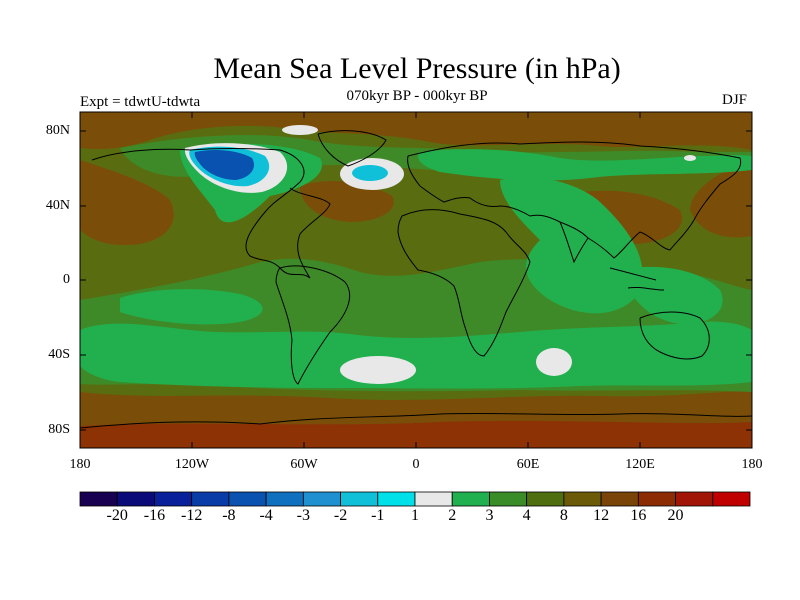 The height and width of the screenshot is (600, 800). What do you see at coordinates (638, 515) in the screenshot?
I see `colorbar-label: 16` at bounding box center [638, 515].